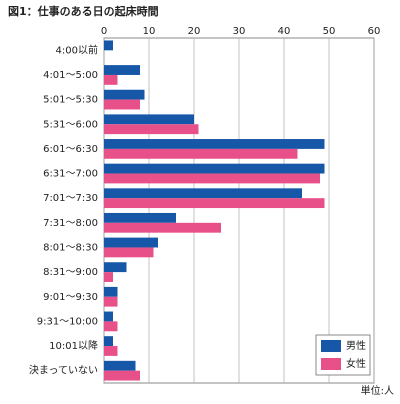  What do you see at coordinates (329, 31) in the screenshot?
I see `x-tick-label: 50` at bounding box center [329, 31].